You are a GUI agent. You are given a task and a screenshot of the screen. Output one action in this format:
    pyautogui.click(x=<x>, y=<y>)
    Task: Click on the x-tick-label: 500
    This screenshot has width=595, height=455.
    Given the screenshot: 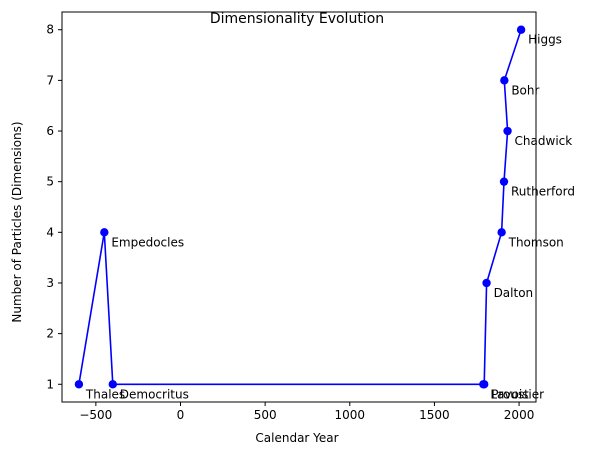 What is the action you would take?
    pyautogui.click(x=265, y=415)
    